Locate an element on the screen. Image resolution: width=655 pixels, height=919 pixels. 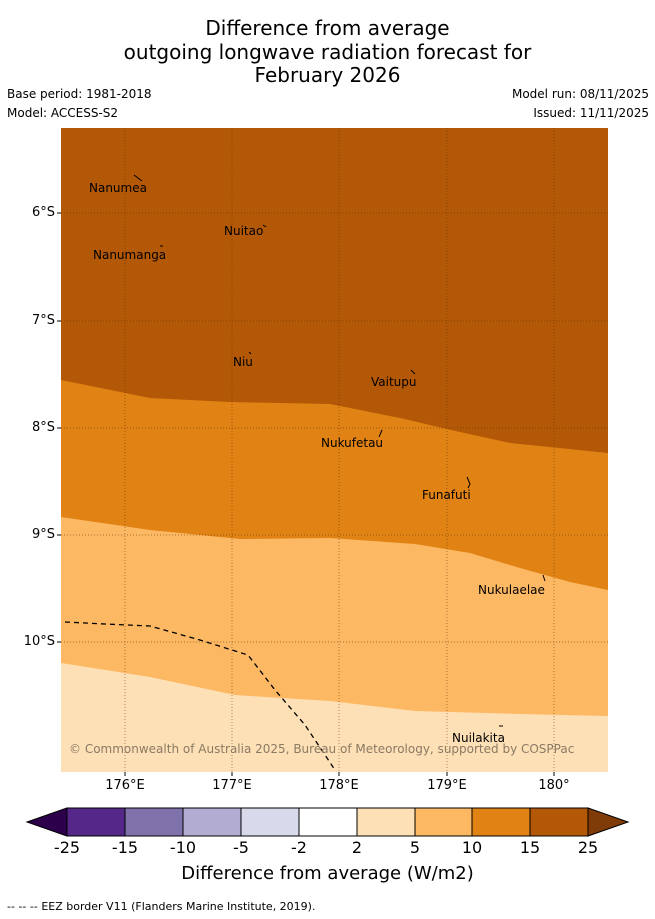
colorbar-tick: 2 is located at coordinates (357, 847).